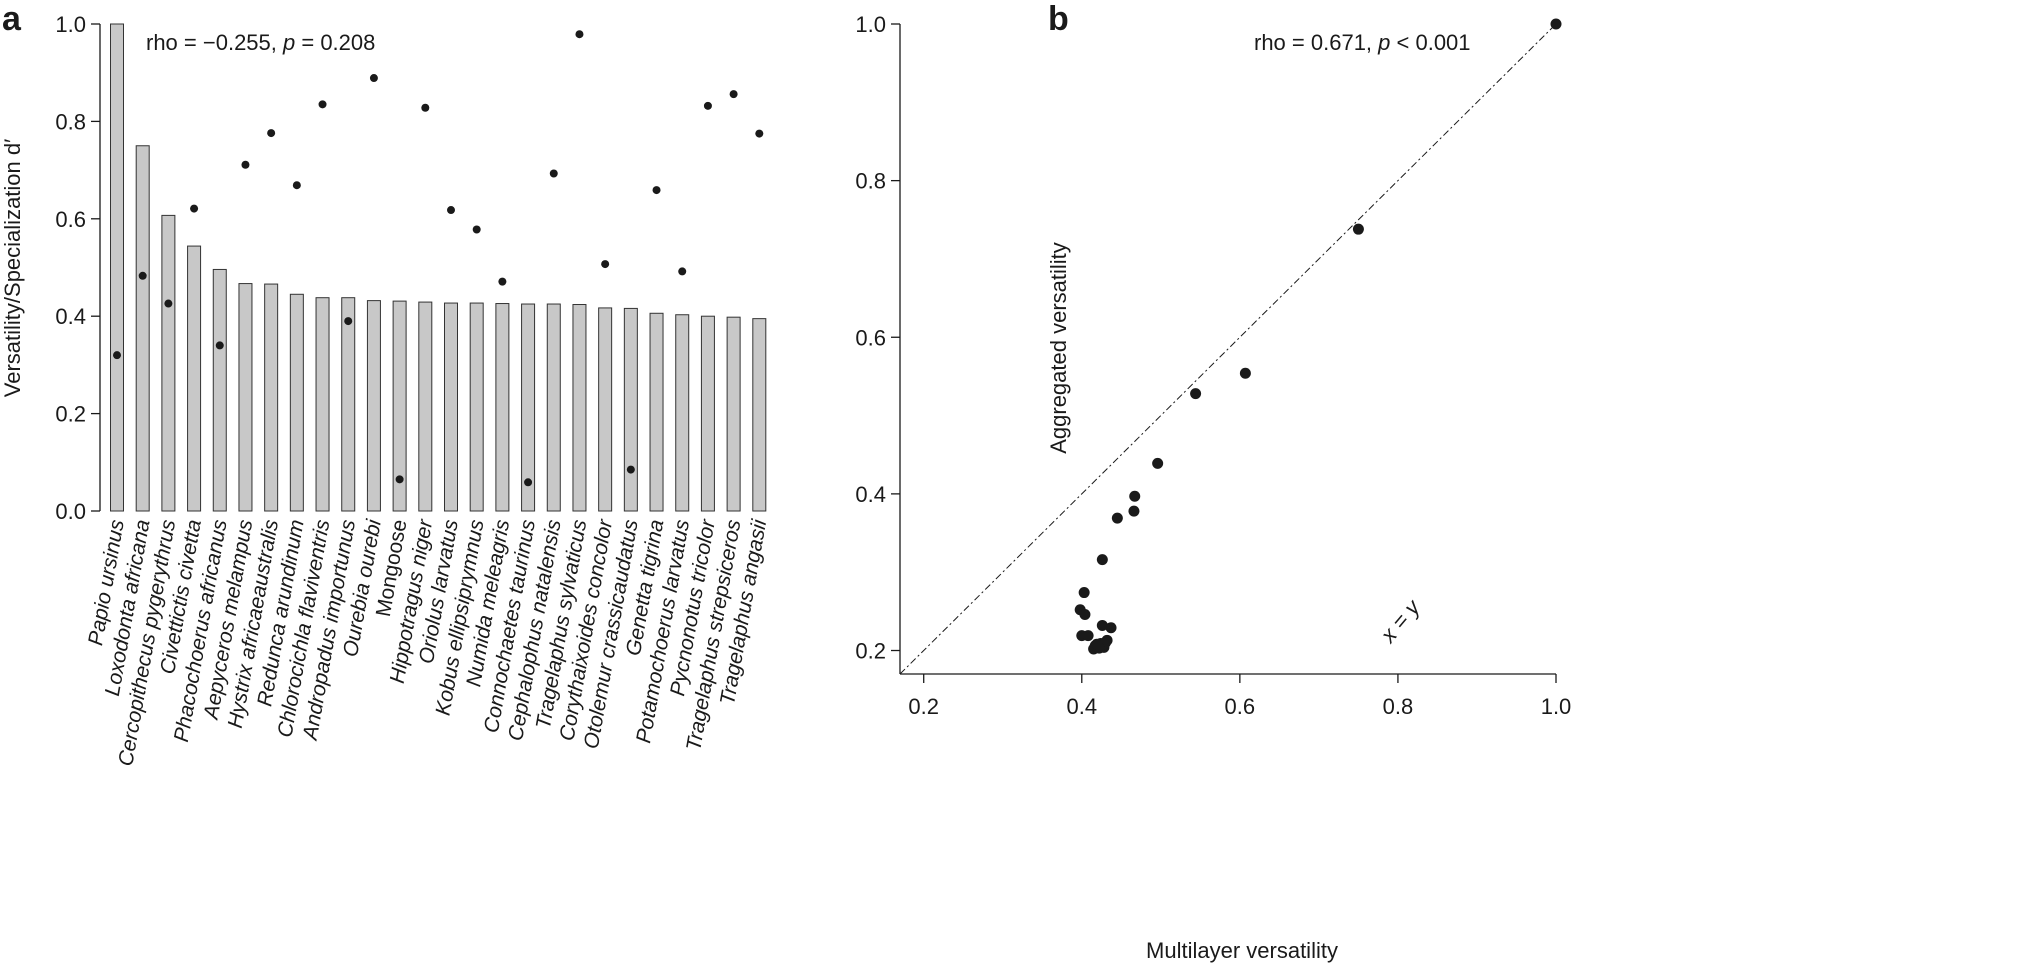 The image size is (2022, 969). Describe the element at coordinates (348, 321) in the screenshot. I see `point-andropadus-importunus` at that location.